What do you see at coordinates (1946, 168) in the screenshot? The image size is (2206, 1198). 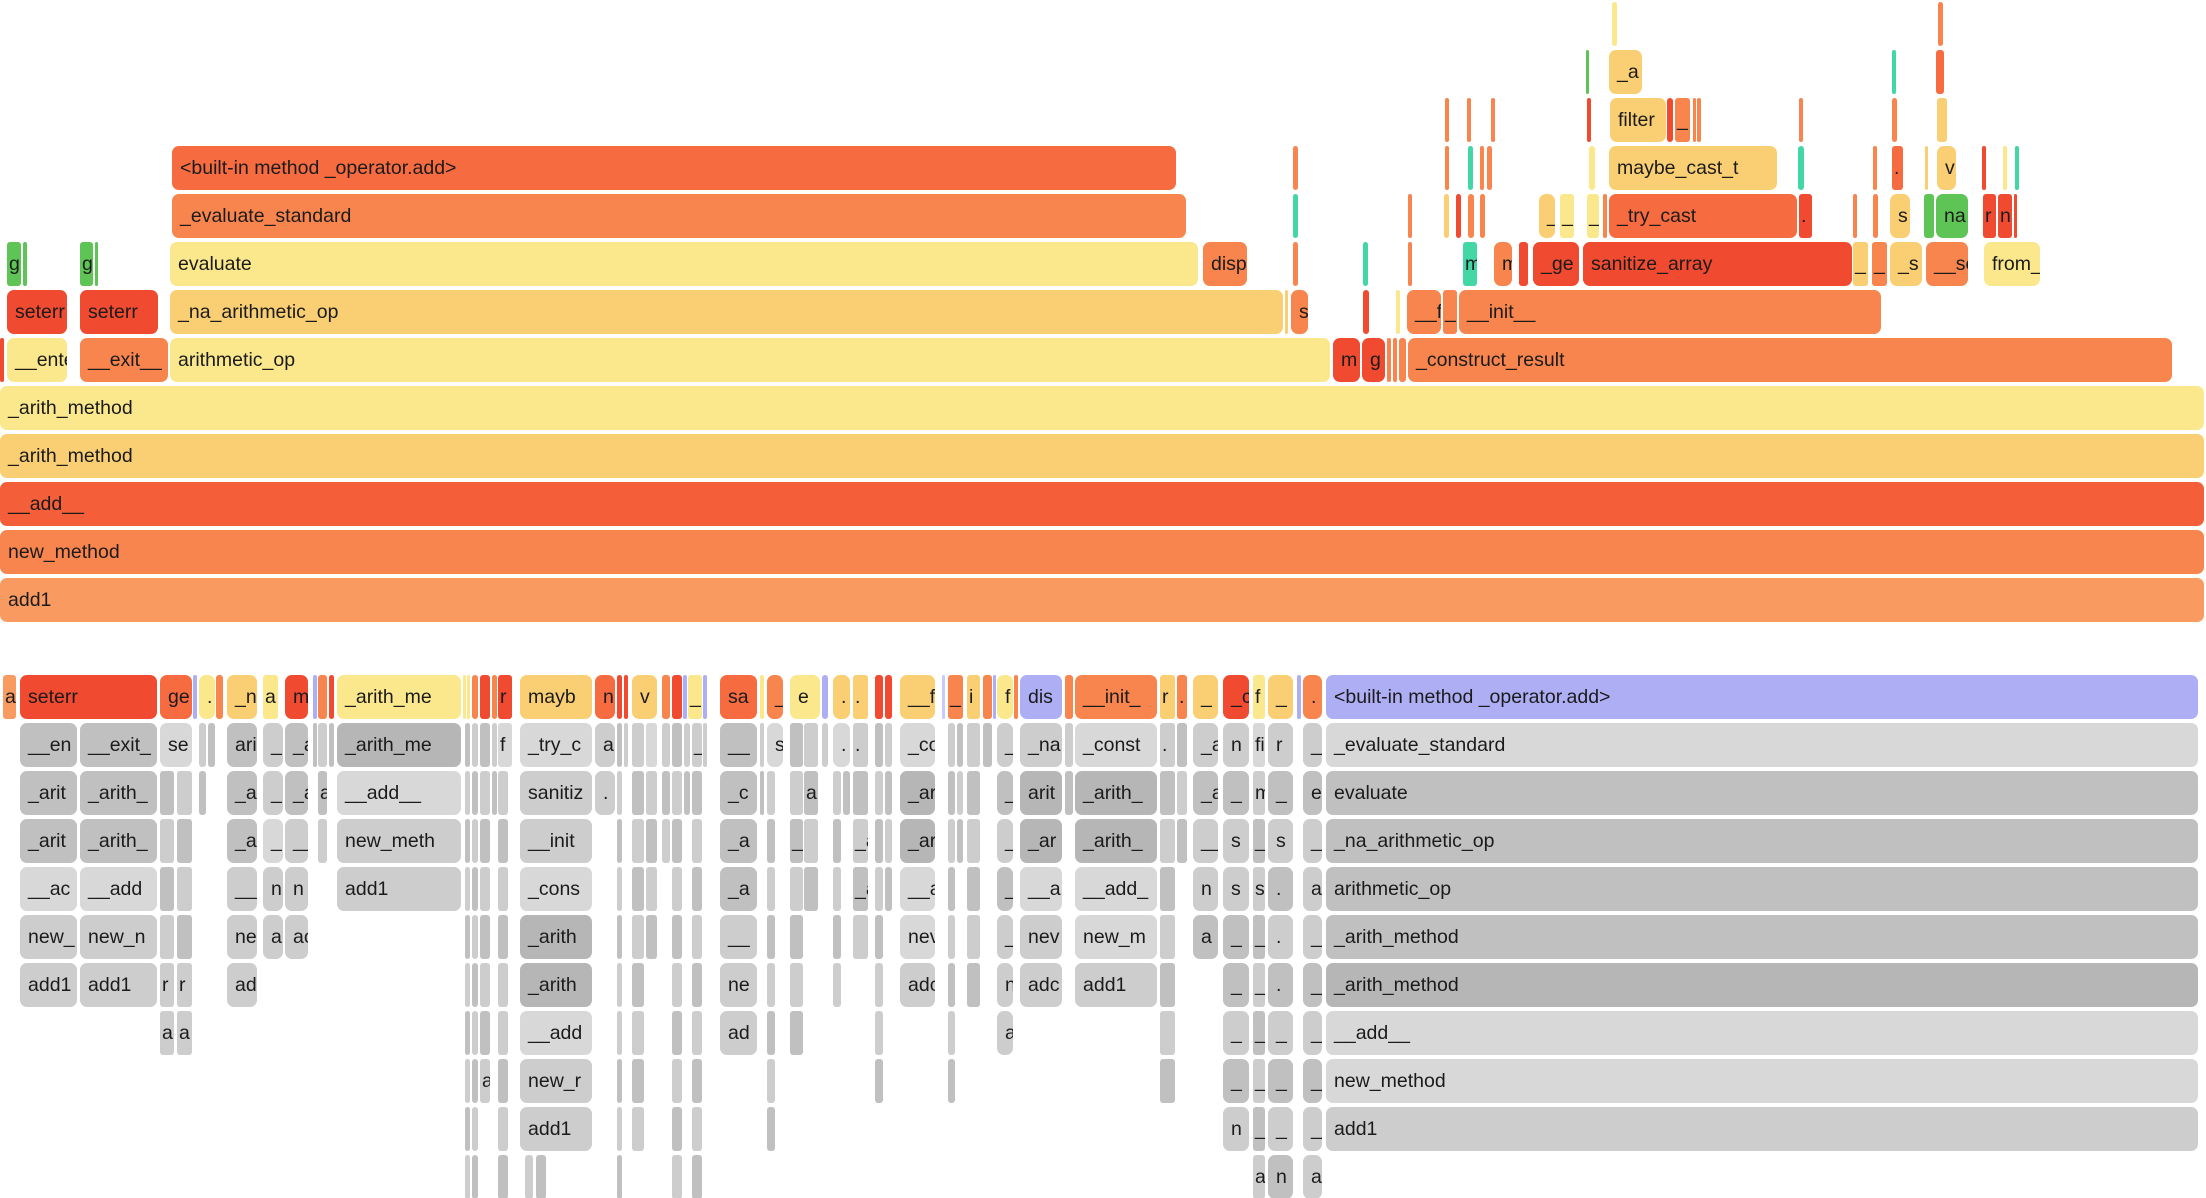 I see `frame-v: v` at bounding box center [1946, 168].